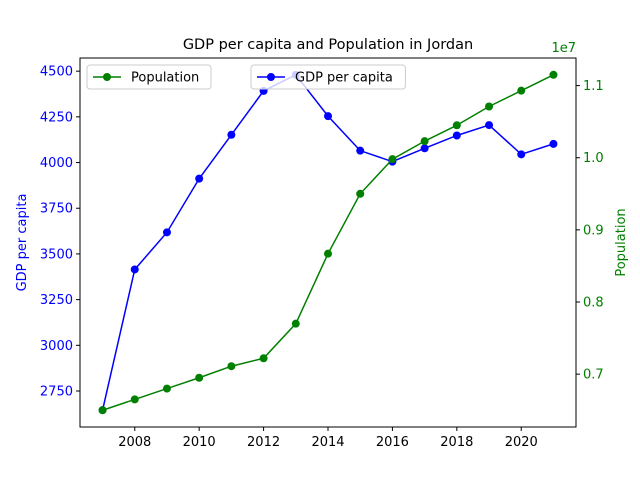 Image resolution: width=640 pixels, height=480 pixels. What do you see at coordinates (593, 375) in the screenshot?
I see `y-right-tick-label: 0.7` at bounding box center [593, 375].